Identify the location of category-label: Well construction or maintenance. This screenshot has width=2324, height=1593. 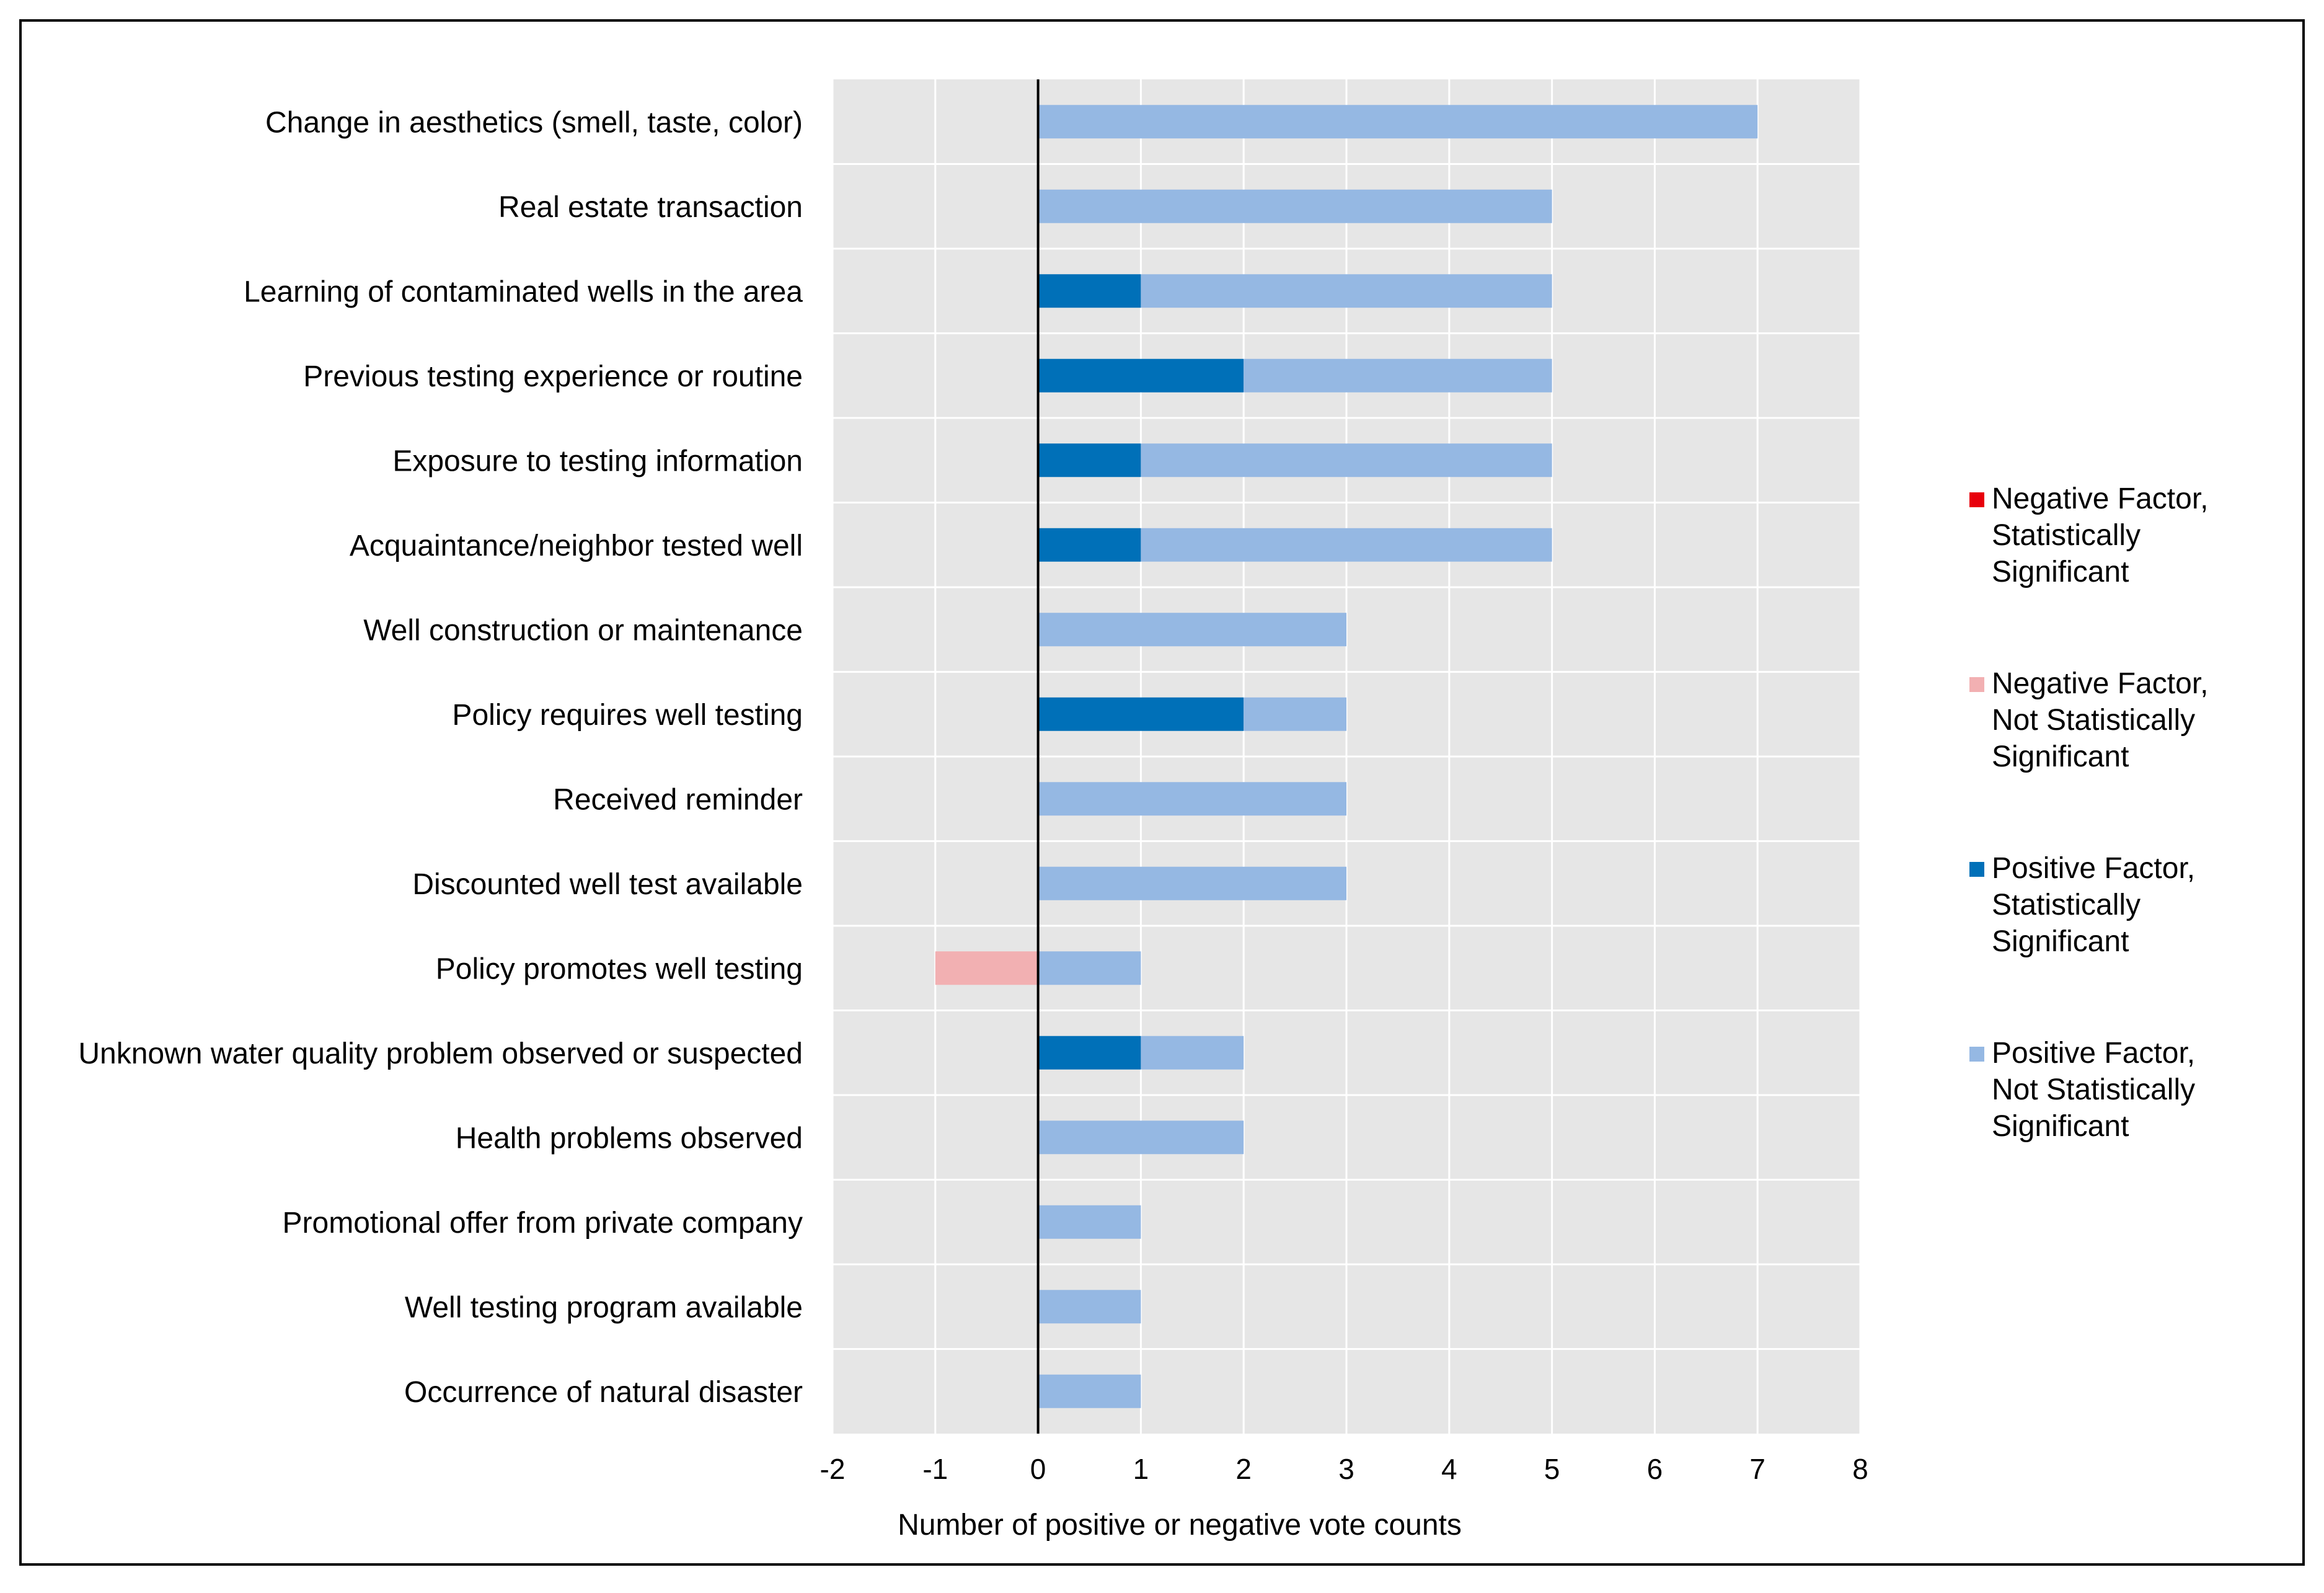
(583, 630).